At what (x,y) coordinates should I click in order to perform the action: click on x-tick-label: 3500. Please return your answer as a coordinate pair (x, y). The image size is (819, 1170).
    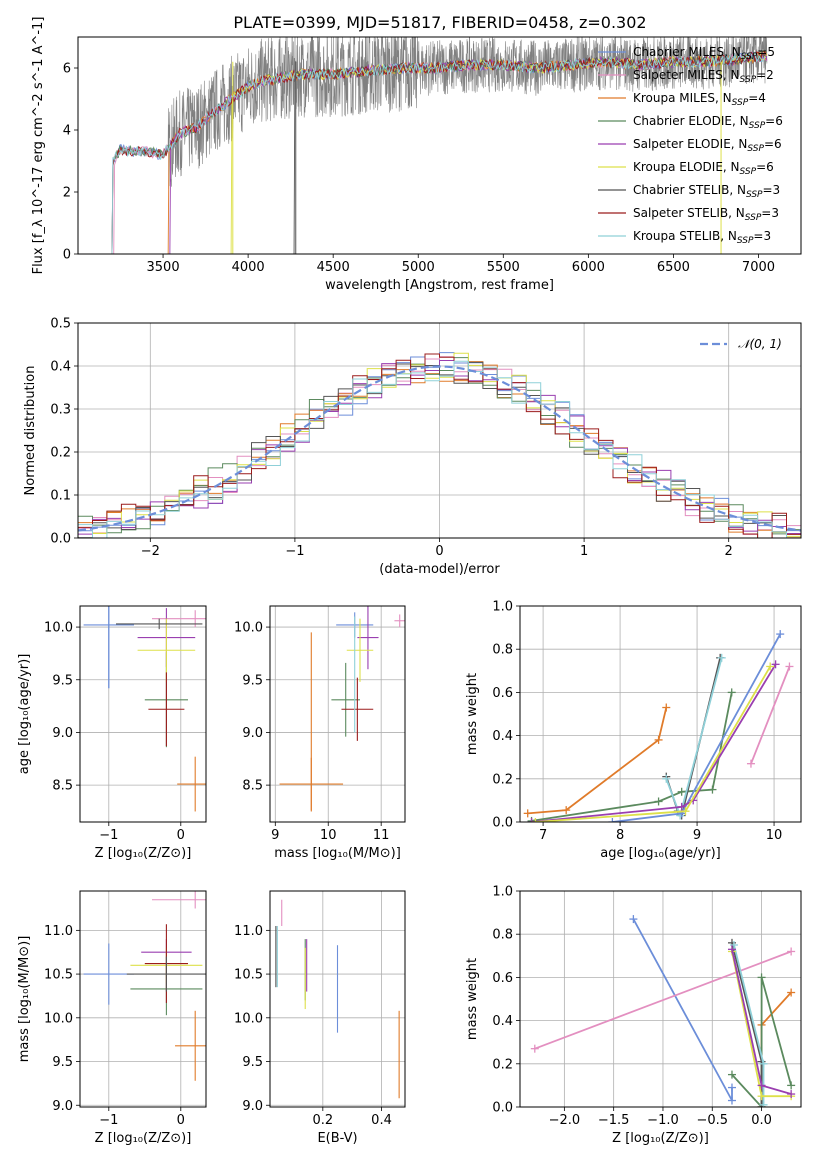
    Looking at the image, I should click on (163, 267).